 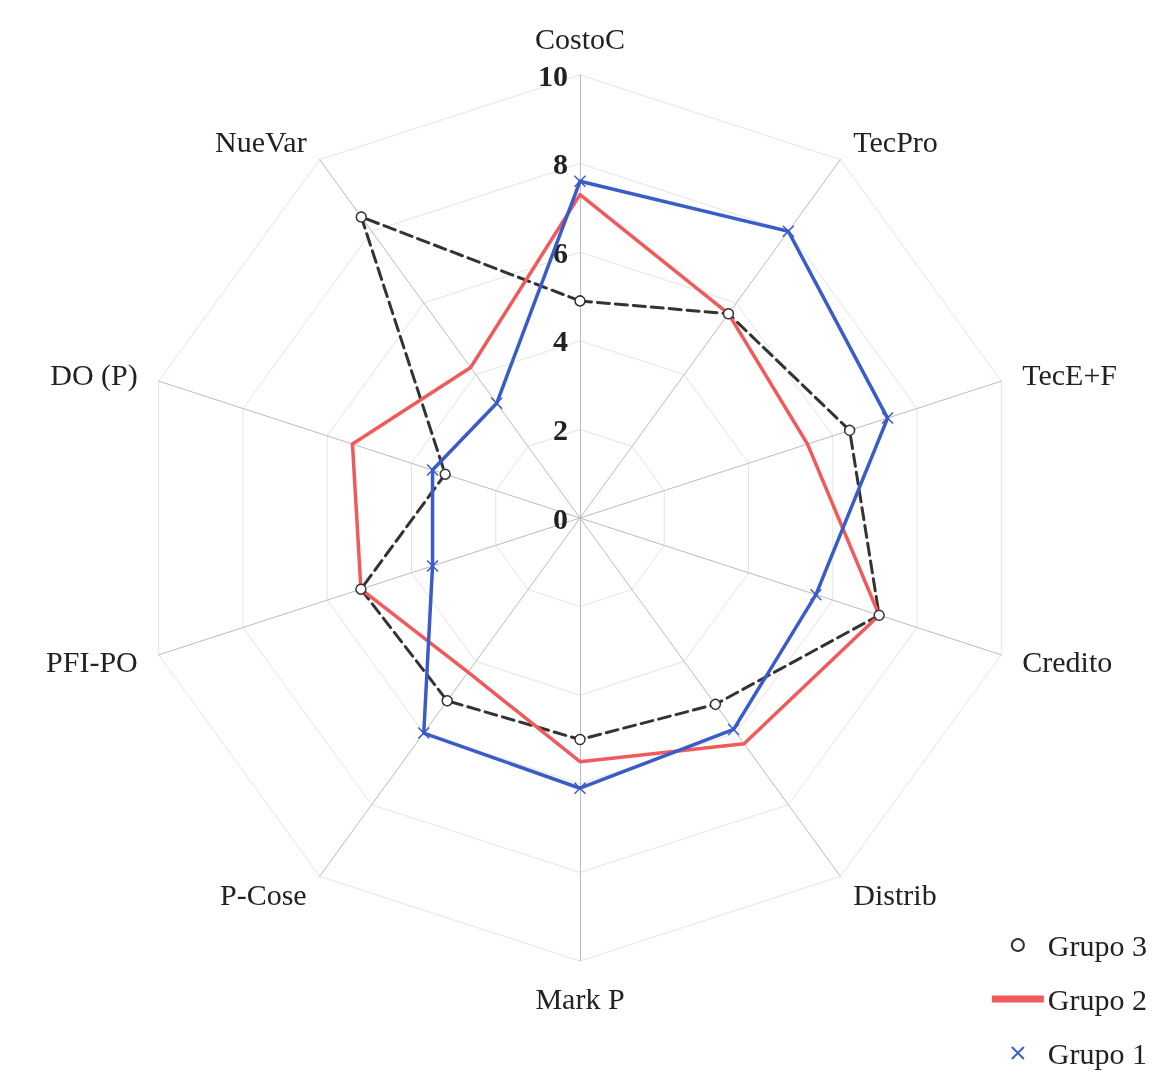 I want to click on spoke-label: TecPro, so click(x=895, y=142).